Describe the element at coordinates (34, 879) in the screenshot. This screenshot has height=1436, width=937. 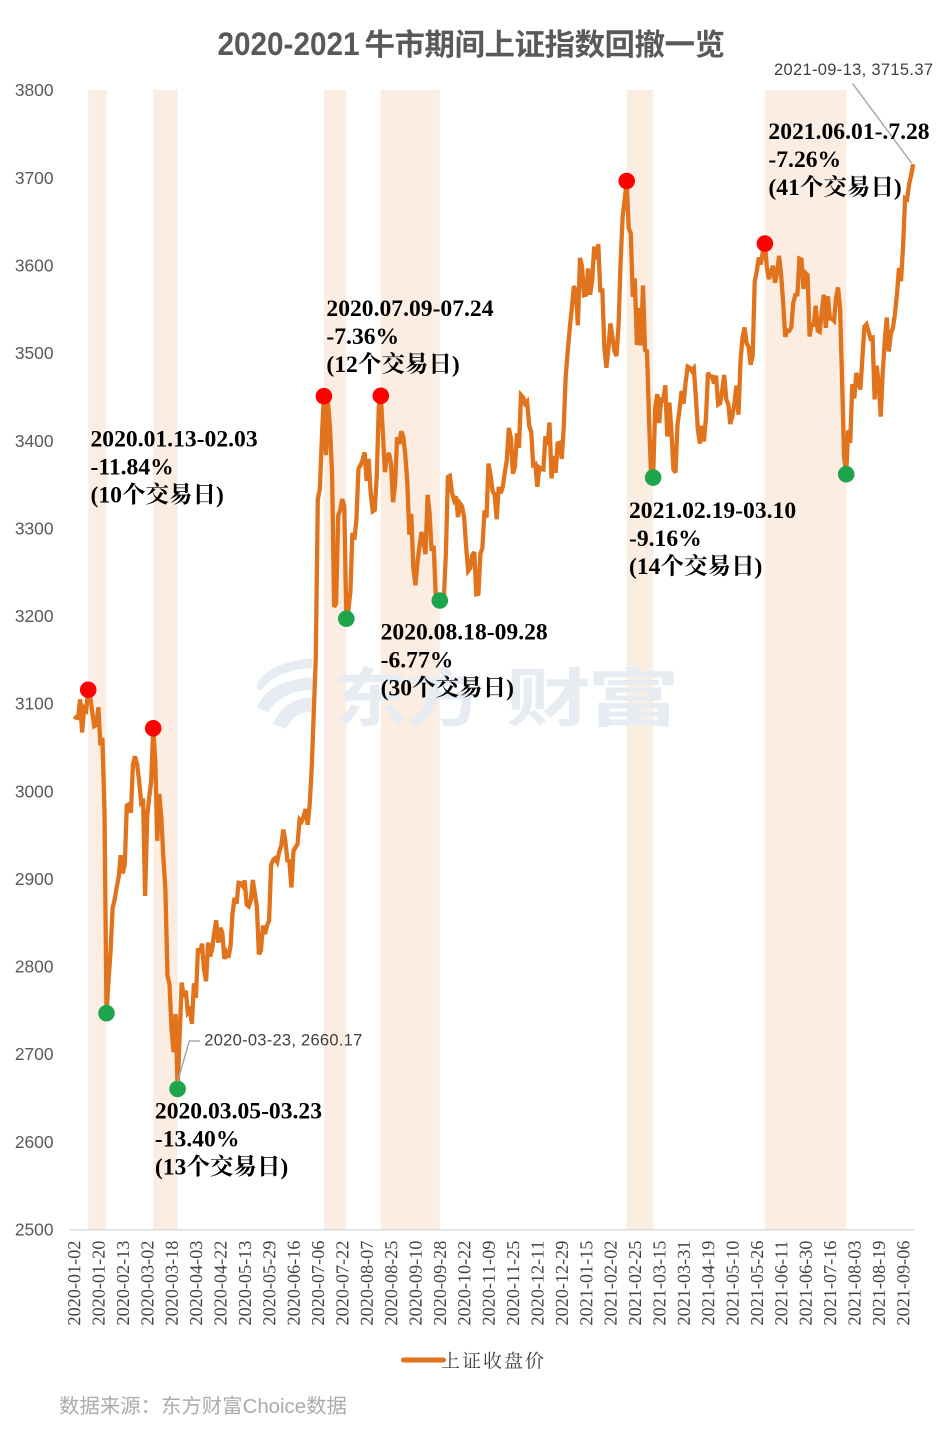
I see `svg-text: 2900` at that location.